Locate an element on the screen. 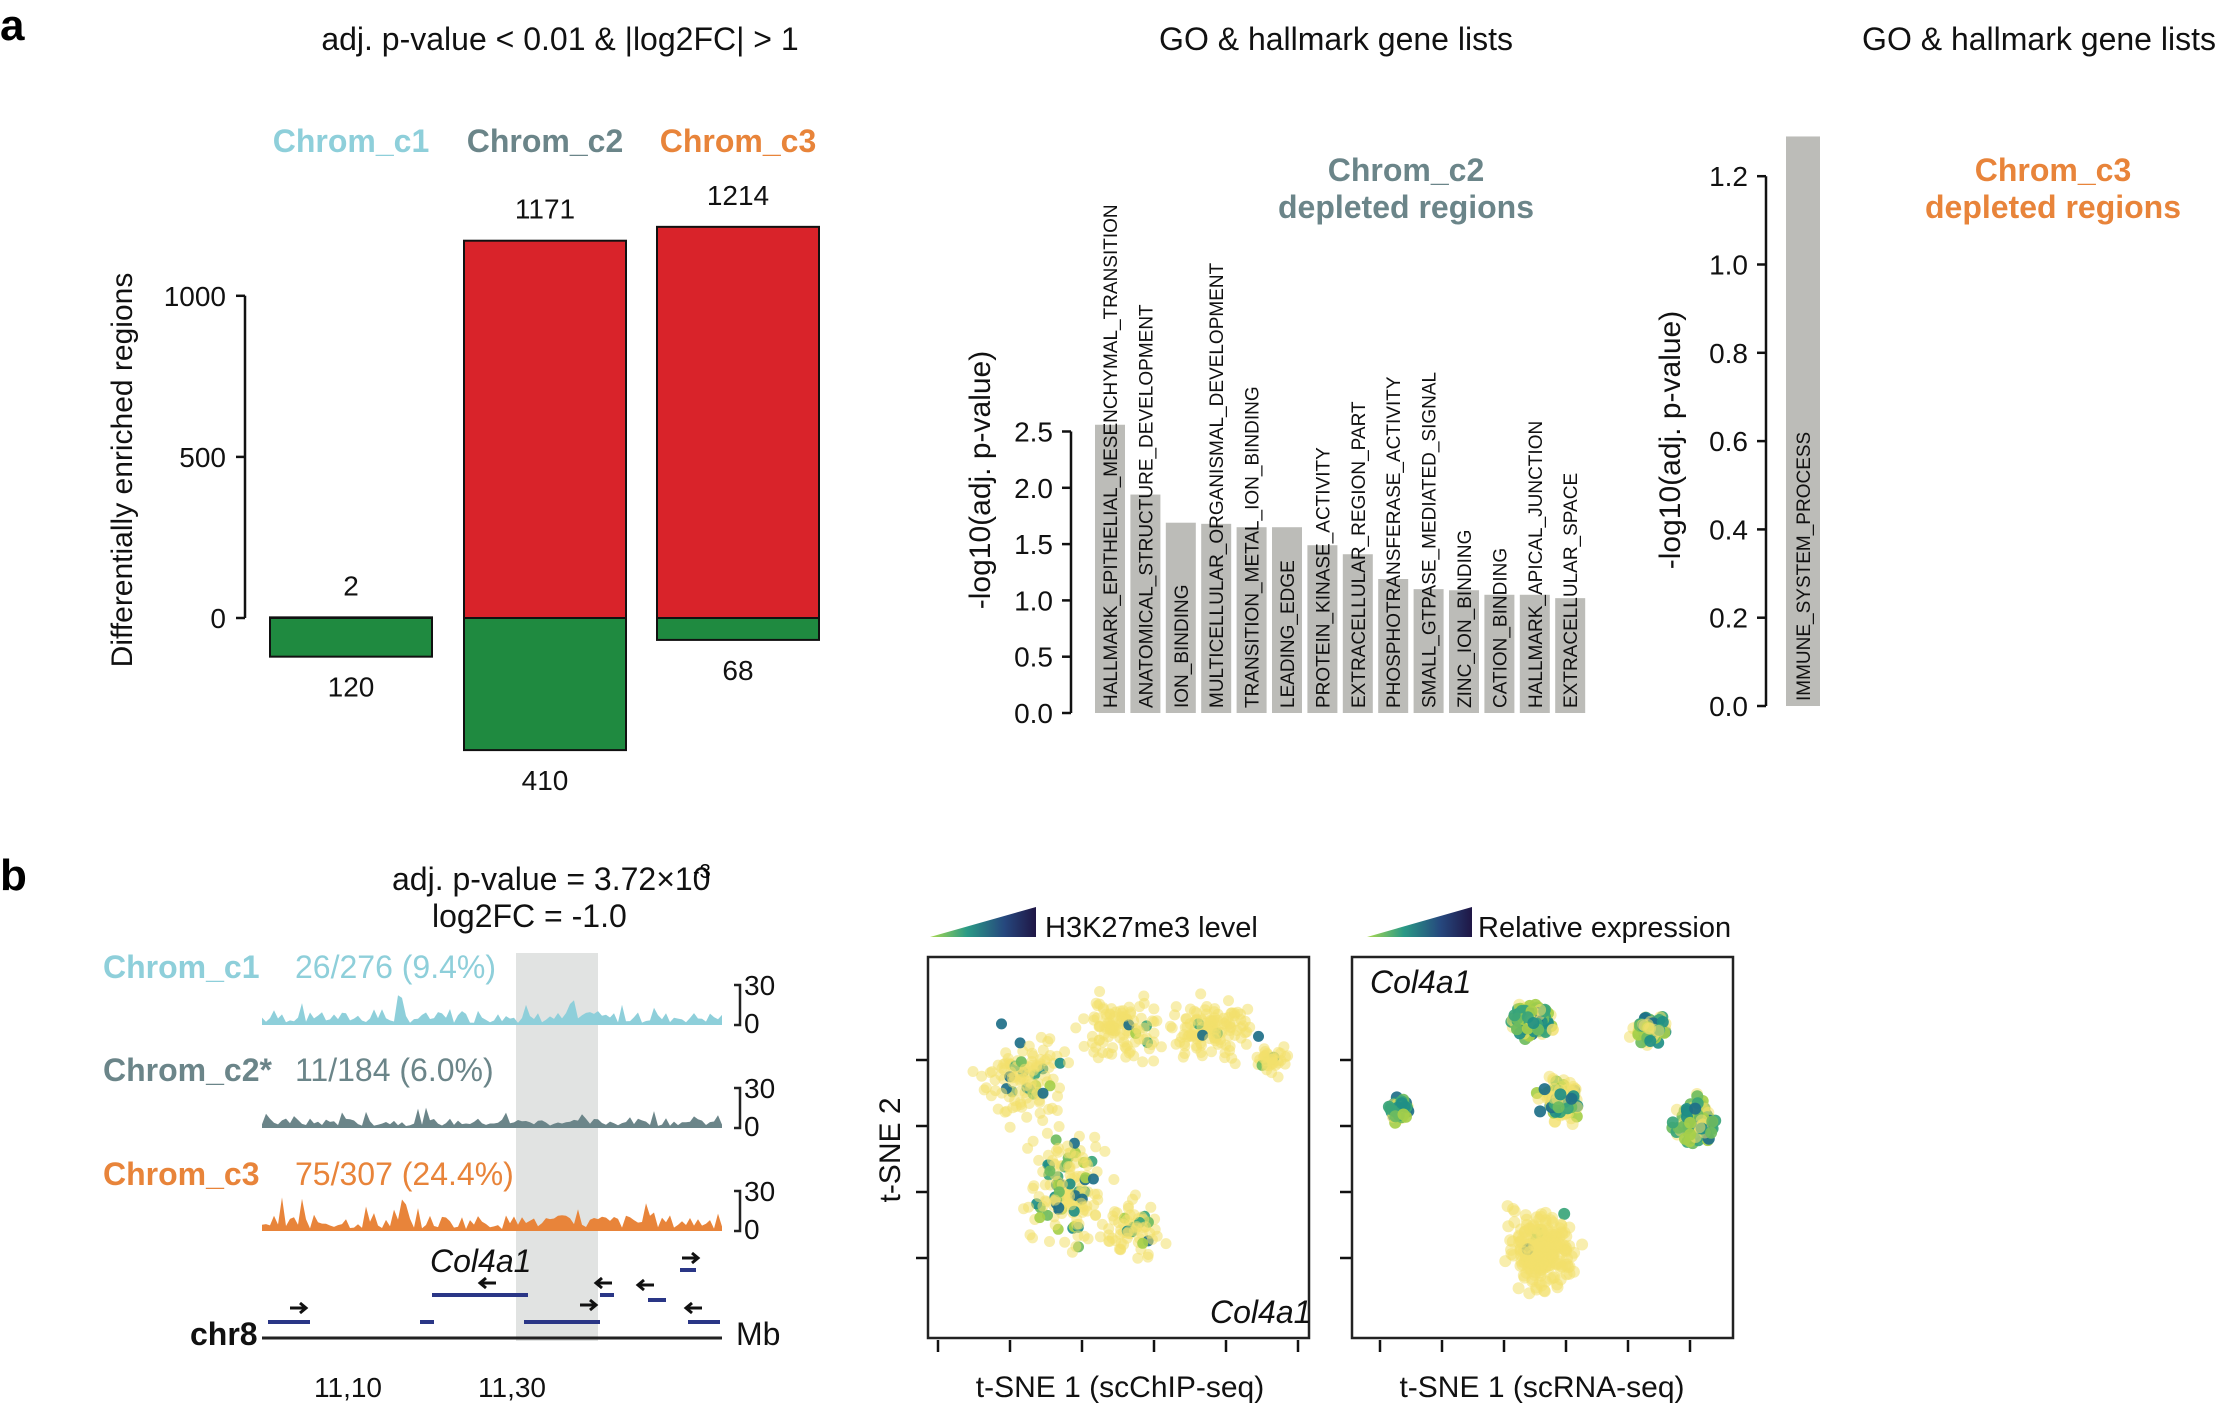 The width and height of the screenshot is (2239, 1406). chart2-ylabel: -log10(adj. p-value) is located at coordinates (980, 480).